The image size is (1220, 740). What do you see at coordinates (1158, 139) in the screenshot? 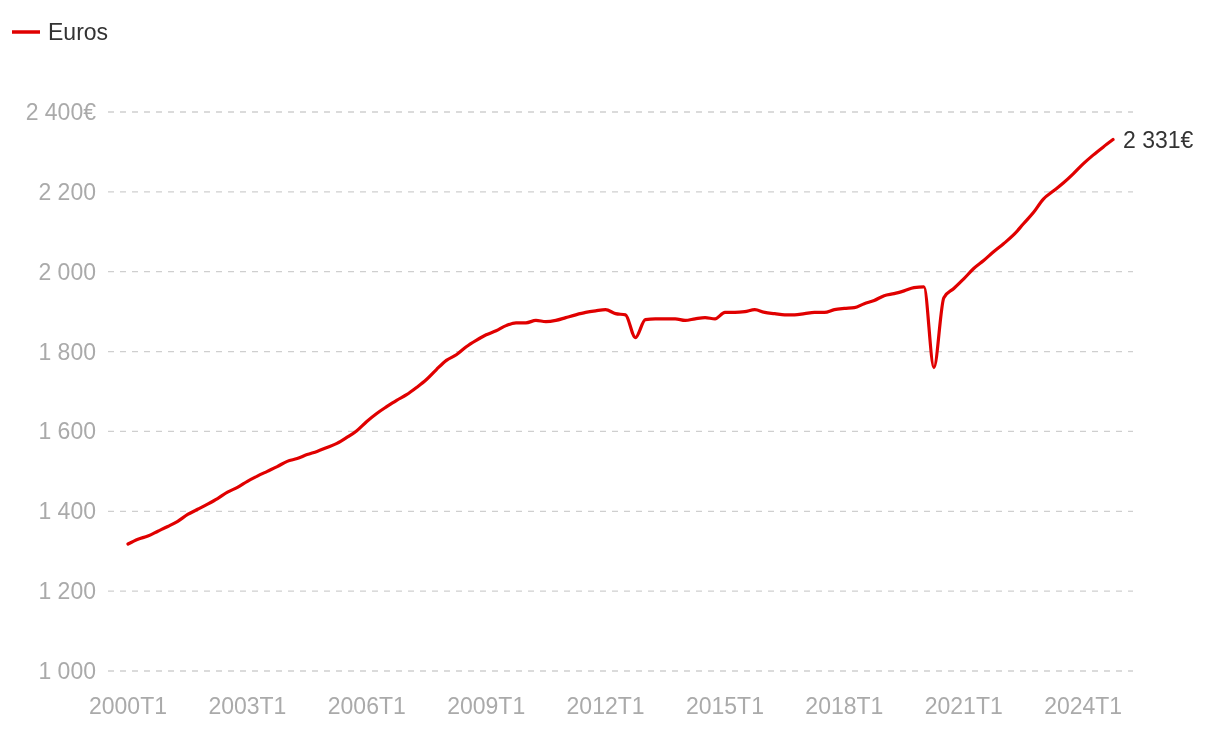
I see `annotation: 2 331€` at bounding box center [1158, 139].